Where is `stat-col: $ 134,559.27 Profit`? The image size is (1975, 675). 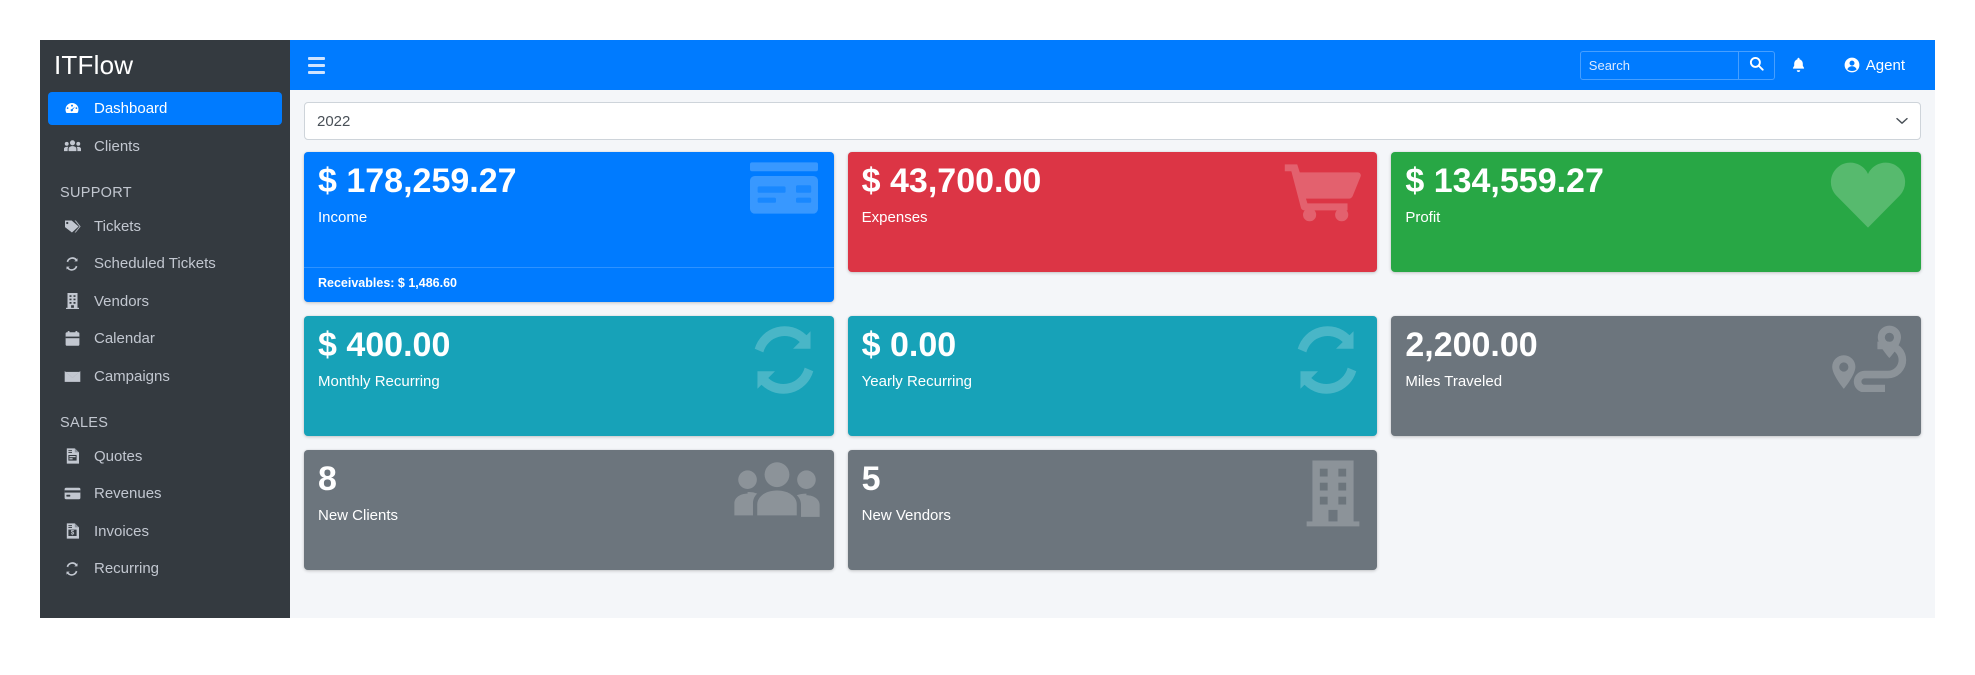 stat-col: $ 134,559.27 Profit is located at coordinates (1656, 227).